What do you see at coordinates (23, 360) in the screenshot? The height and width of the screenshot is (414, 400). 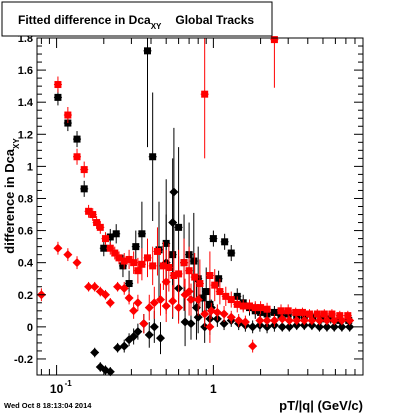 I see `y-tick-label: -0.2` at bounding box center [23, 360].